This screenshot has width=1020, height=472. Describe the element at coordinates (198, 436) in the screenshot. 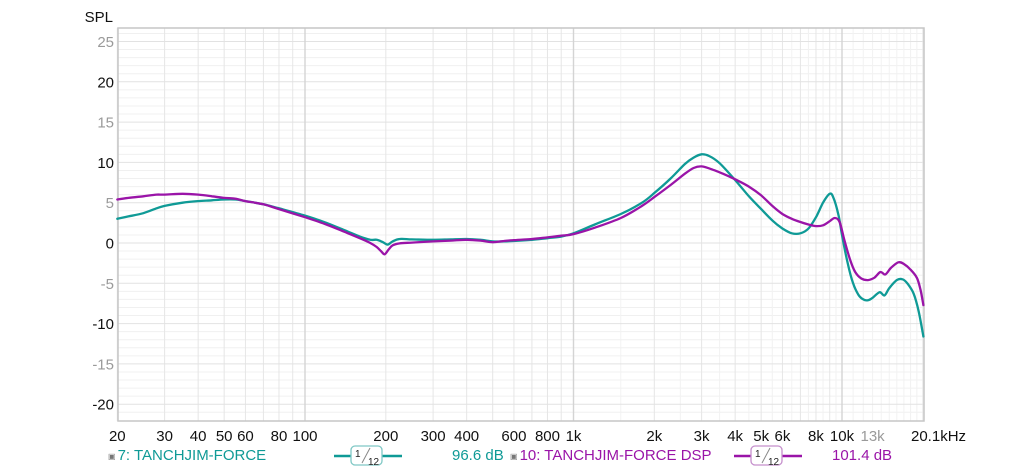

I see `x-tick-label: 40` at that location.